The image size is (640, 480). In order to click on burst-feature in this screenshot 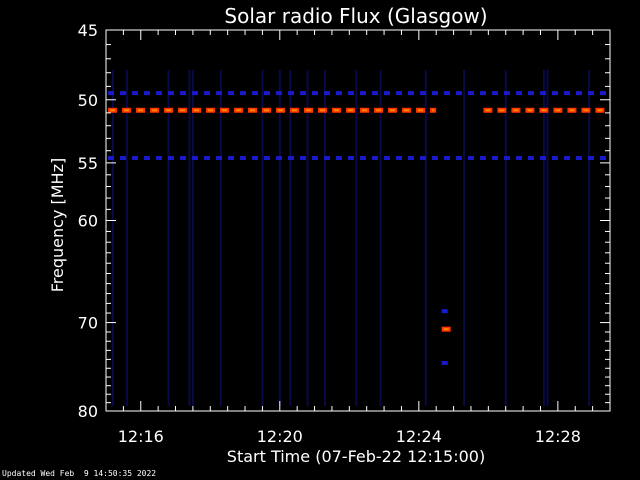, I will do `click(446, 329)`.